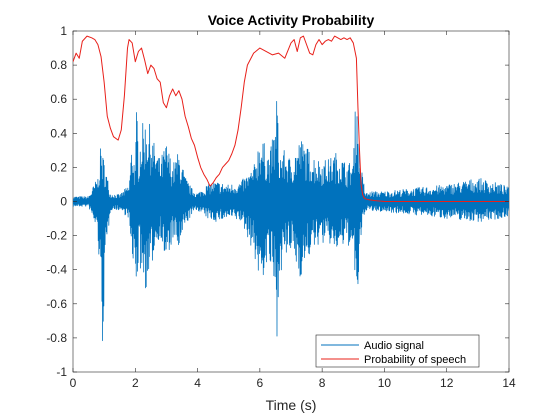  What do you see at coordinates (291, 405) in the screenshot?
I see `x-axis-title: Time (s)` at bounding box center [291, 405].